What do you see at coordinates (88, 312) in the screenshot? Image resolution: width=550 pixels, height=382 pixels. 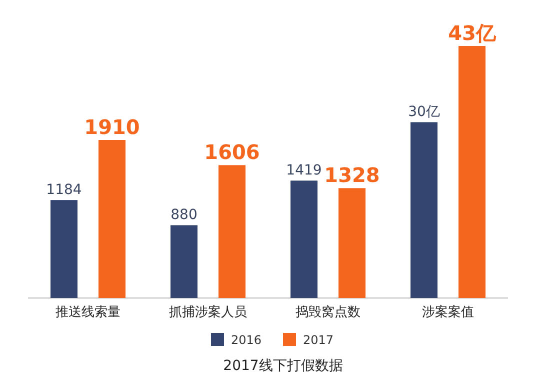 I see `x-tick-label: 推送线索量` at bounding box center [88, 312].